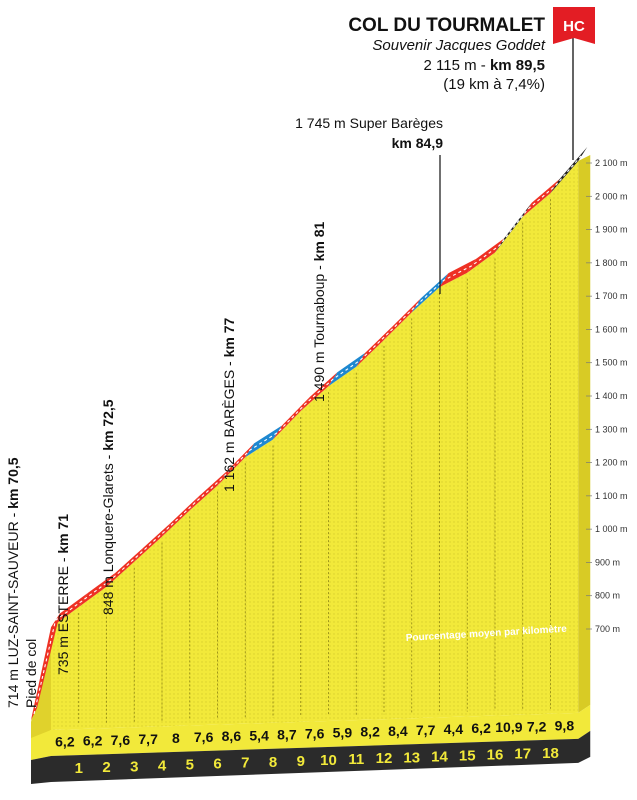 This screenshot has width=637, height=800. I want to click on gradient-label: 9,8, so click(565, 725).